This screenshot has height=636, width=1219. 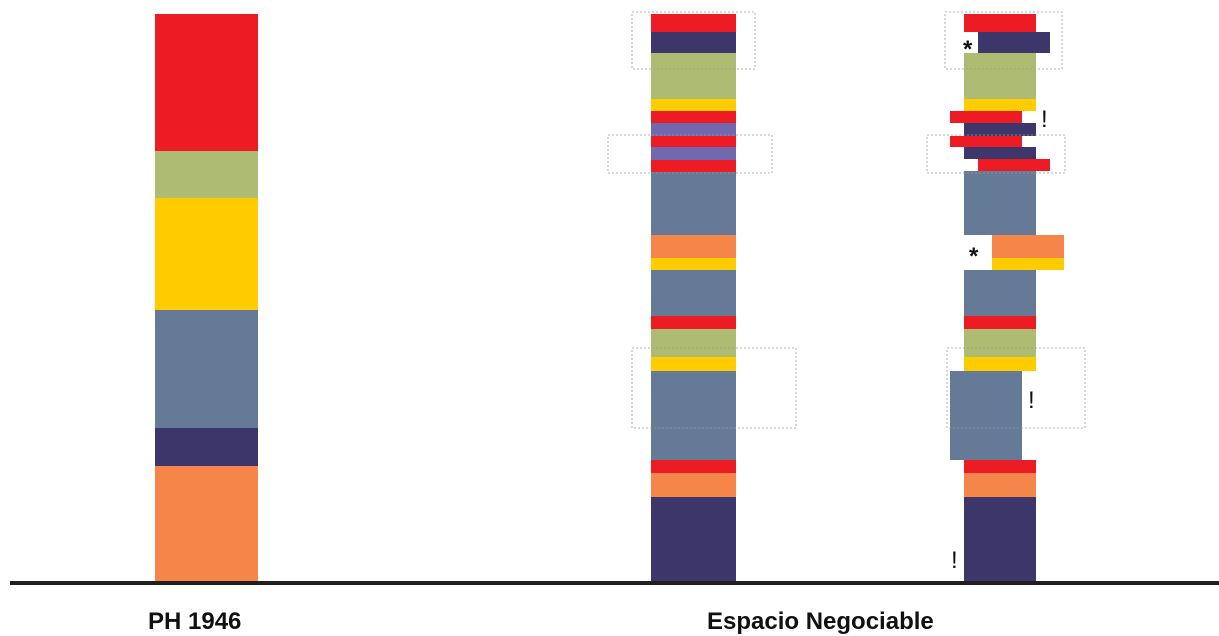 I want to click on column-espacio-negociable, so click(x=693, y=298).